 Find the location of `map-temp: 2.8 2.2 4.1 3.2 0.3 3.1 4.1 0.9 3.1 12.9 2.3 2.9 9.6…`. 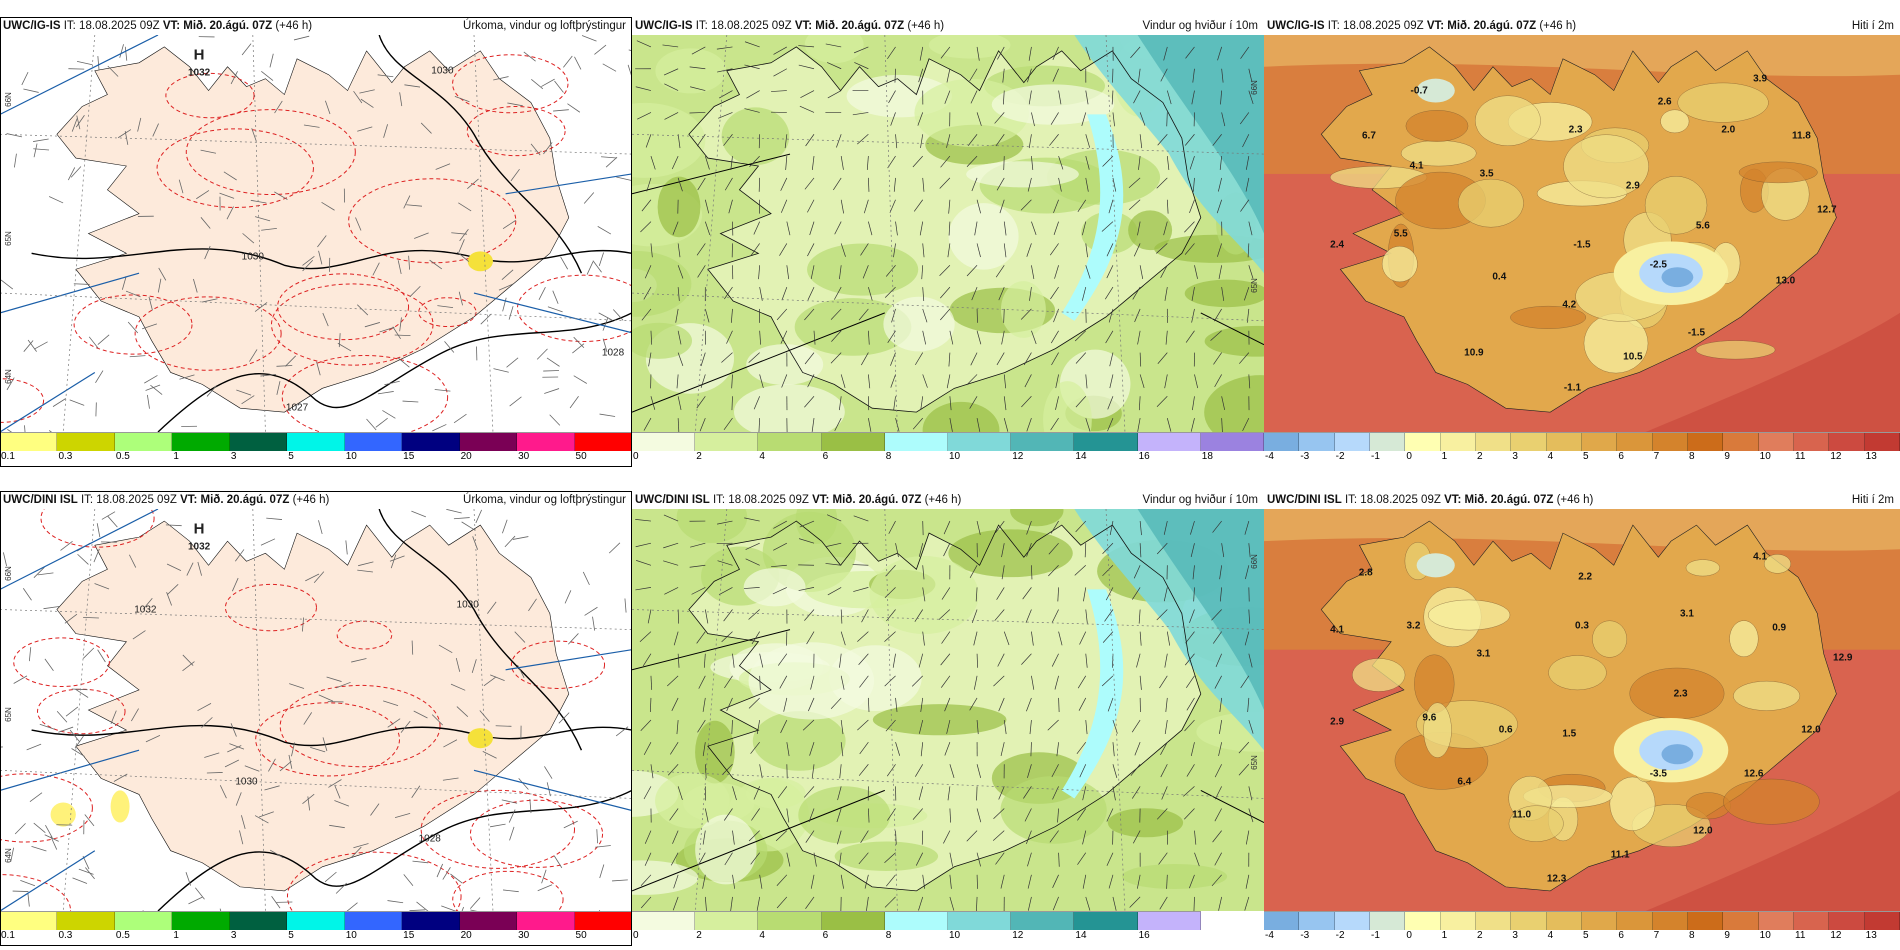

map-temp: 2.8 2.2 4.1 3.2 0.3 3.1 4.1 0.9 3.1 12.9 2.3 2.9 9.6… is located at coordinates (1582, 710).